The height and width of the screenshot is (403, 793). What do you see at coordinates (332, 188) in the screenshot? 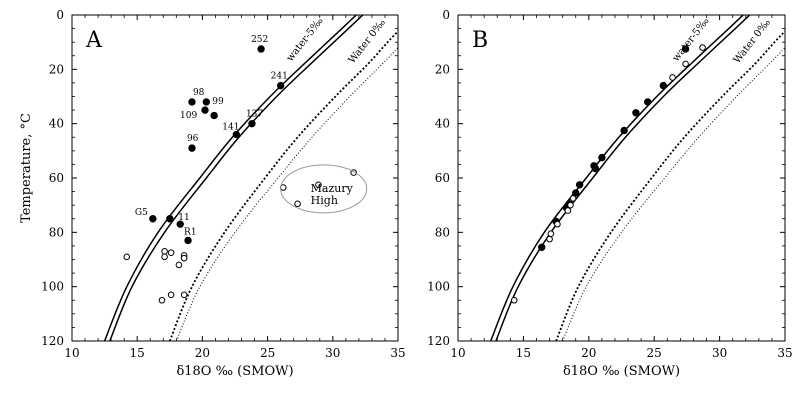
I see `annotation-text: Mazury` at bounding box center [332, 188].